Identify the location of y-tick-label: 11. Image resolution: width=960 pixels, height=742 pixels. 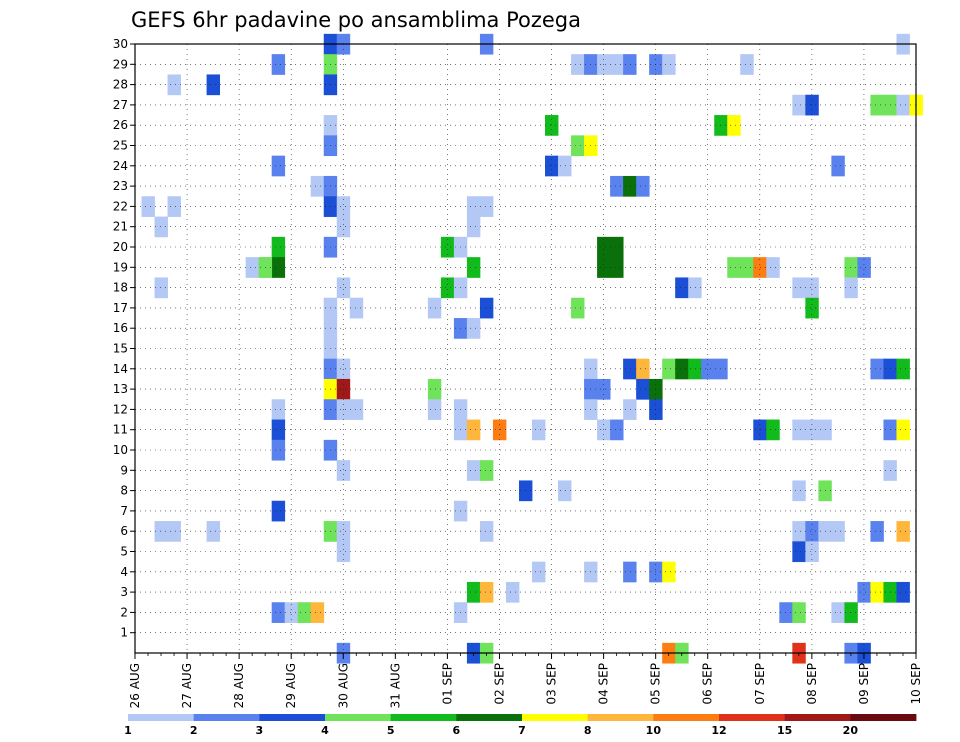
(120, 430).